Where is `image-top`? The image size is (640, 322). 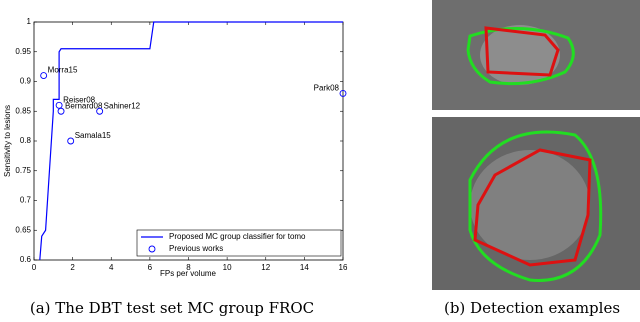
image-top is located at coordinates (536, 55).